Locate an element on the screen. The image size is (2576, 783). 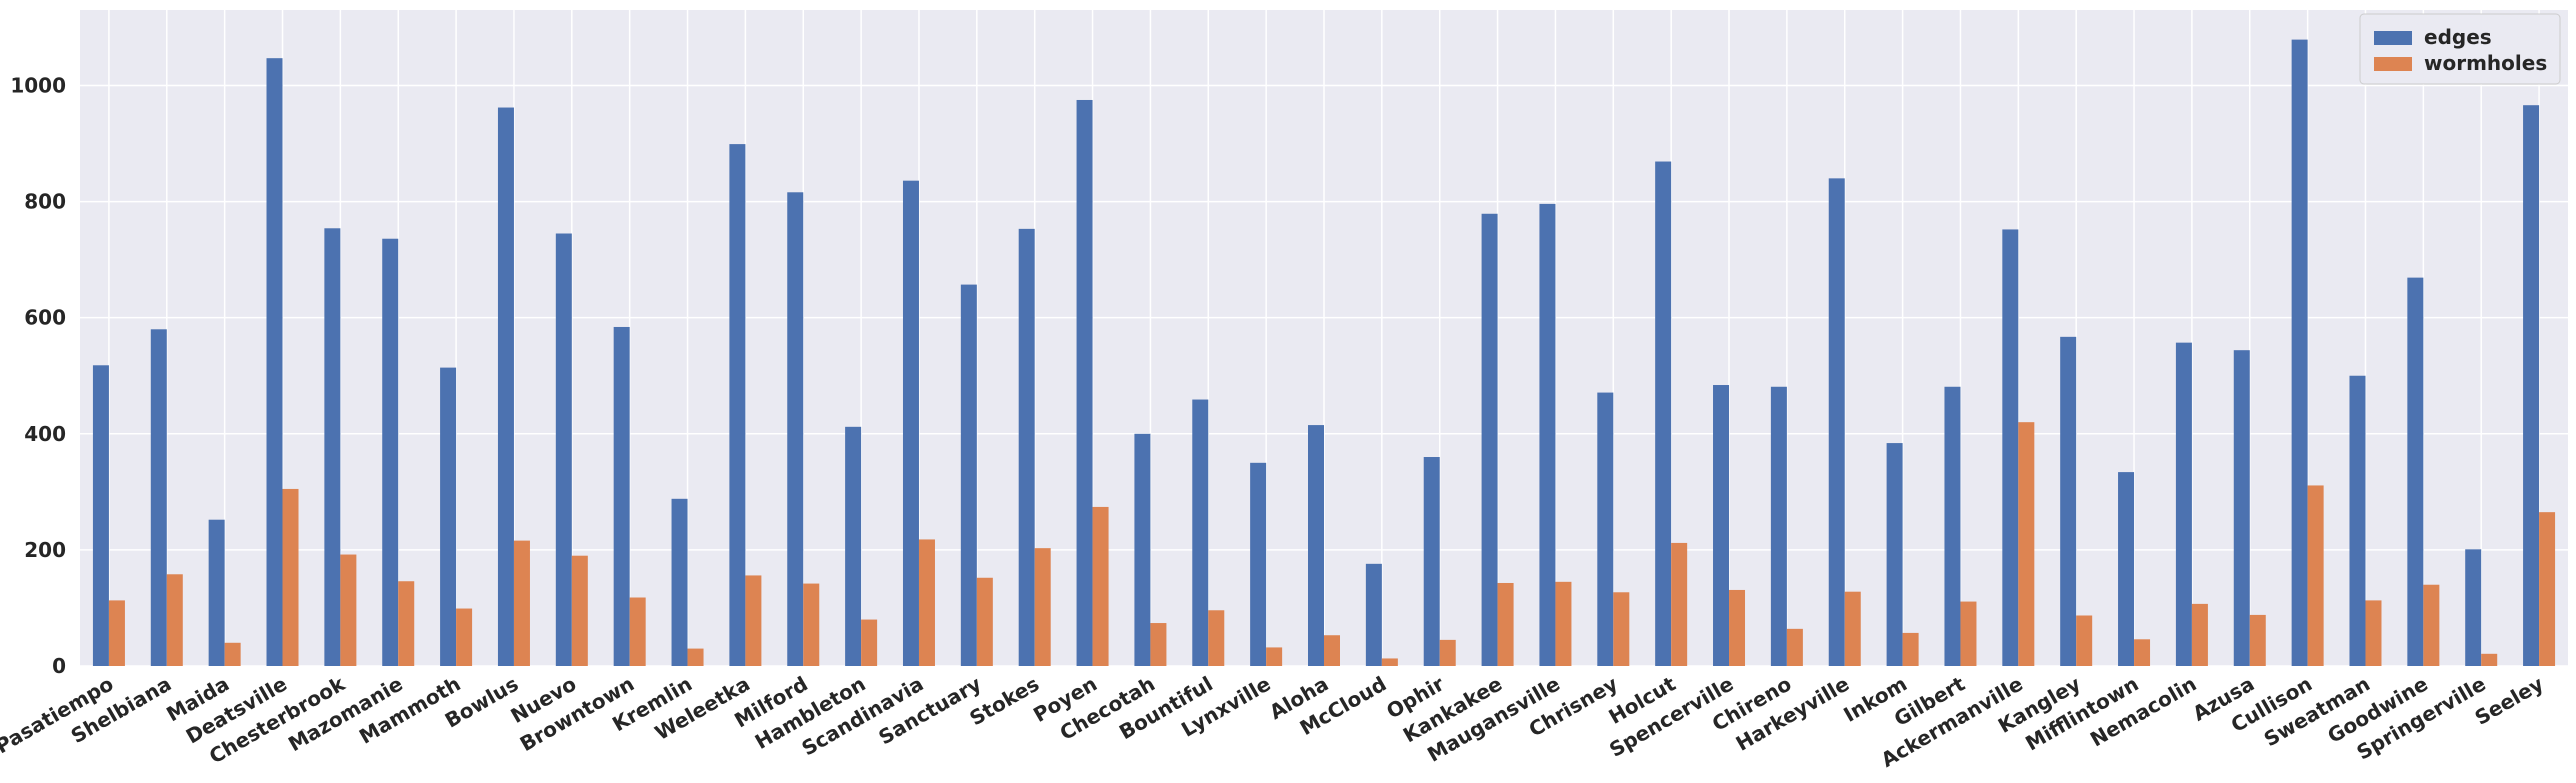
bar-wormholes-scandinavia is located at coordinates (926, 602).